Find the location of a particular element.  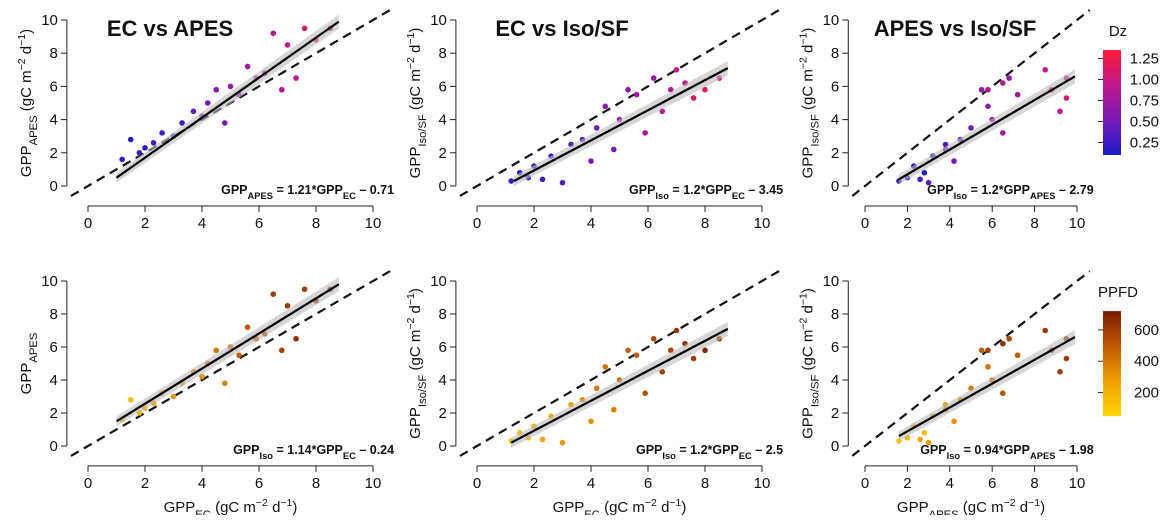

label-part: – 1.98 is located at coordinates (1074, 450).